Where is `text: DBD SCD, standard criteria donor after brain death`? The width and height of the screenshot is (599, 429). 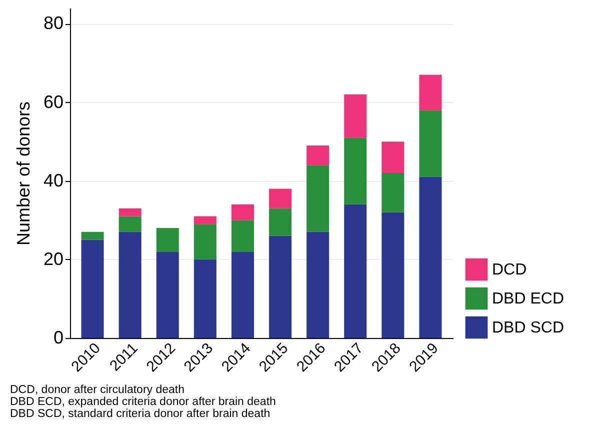
text: DBD SCD, standard criteria donor after brain death is located at coordinates (140, 414).